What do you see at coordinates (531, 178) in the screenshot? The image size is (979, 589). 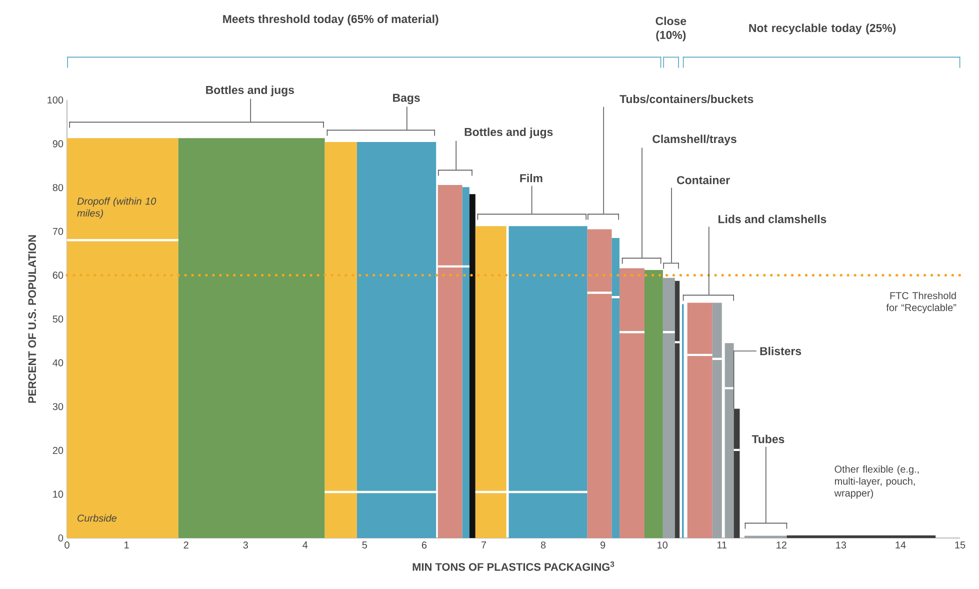 I see `annotation: Film` at bounding box center [531, 178].